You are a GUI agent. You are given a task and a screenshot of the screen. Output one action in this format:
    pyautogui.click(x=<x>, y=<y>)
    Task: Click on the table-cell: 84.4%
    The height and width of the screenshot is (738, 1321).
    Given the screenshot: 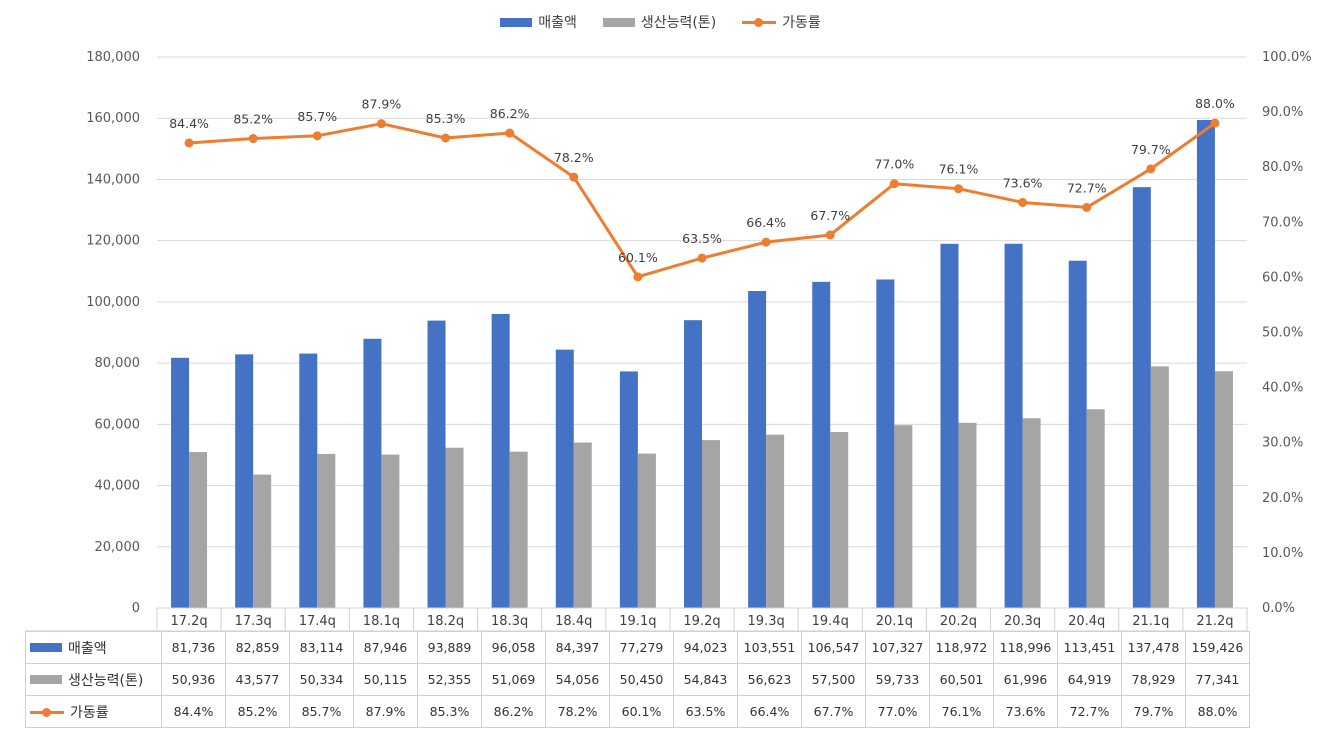 What is the action you would take?
    pyautogui.click(x=193, y=711)
    